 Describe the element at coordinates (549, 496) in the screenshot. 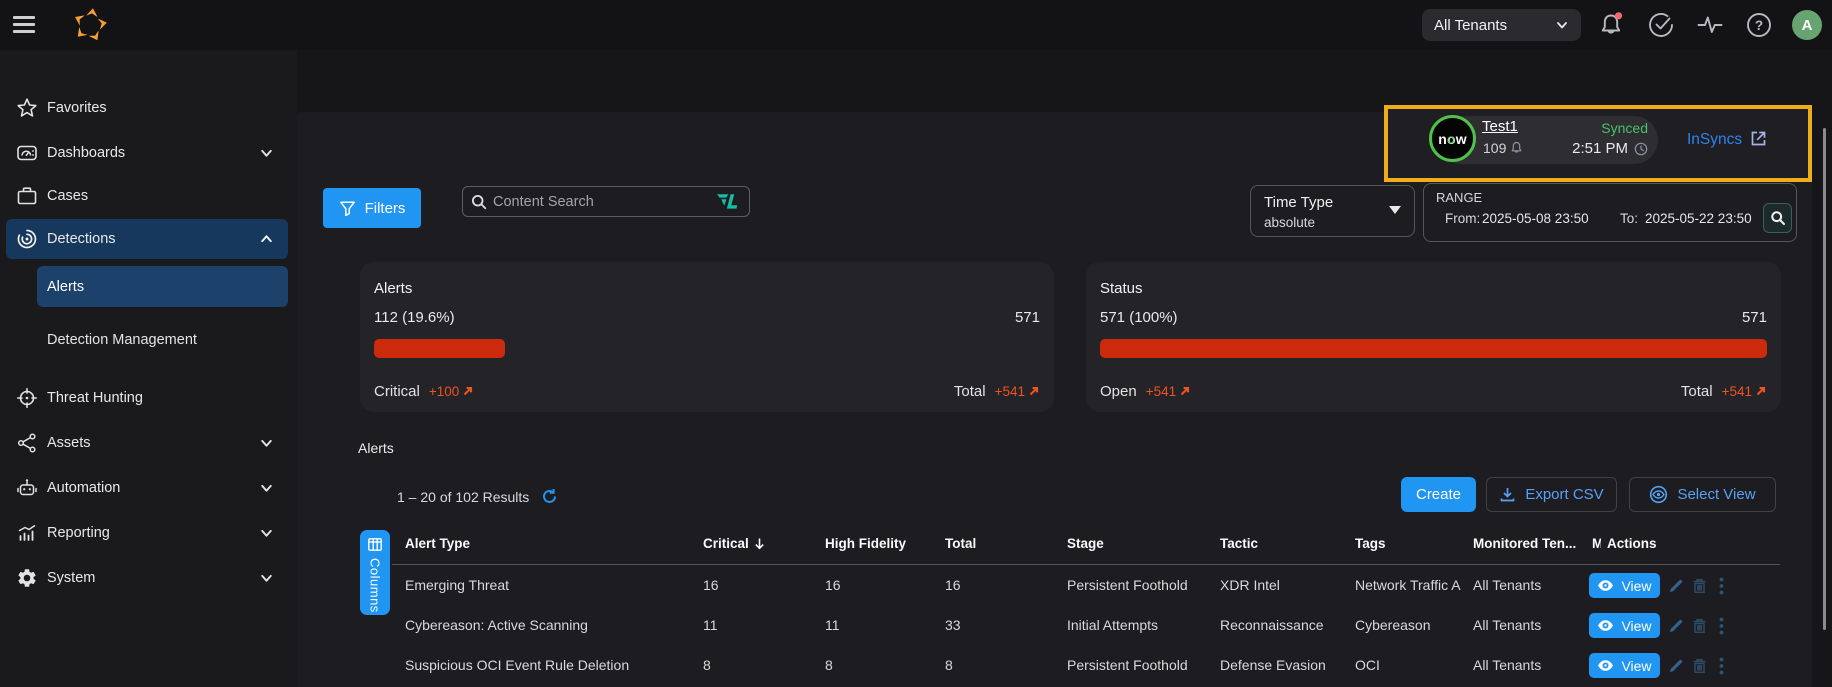

I see `refresh-icon` at that location.